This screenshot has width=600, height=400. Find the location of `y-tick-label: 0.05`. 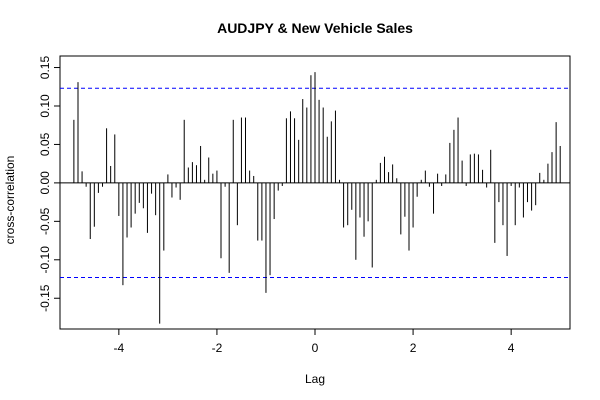

y-tick-label: 0.05 is located at coordinates (45, 144).